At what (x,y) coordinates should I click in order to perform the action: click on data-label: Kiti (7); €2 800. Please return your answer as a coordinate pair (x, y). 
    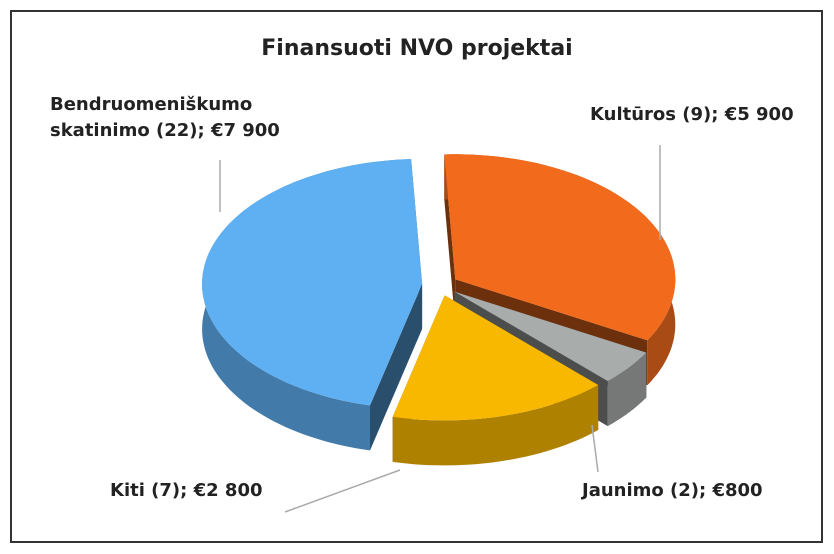
    Looking at the image, I should click on (186, 490).